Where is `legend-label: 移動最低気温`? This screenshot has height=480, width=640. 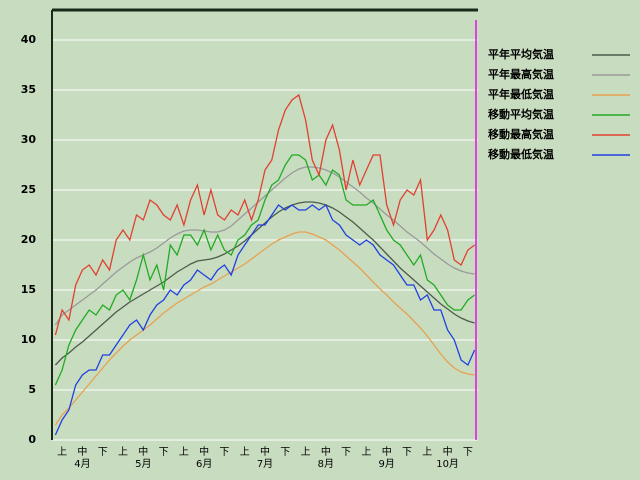
legend-label: 移動最低気温 is located at coordinates (521, 154).